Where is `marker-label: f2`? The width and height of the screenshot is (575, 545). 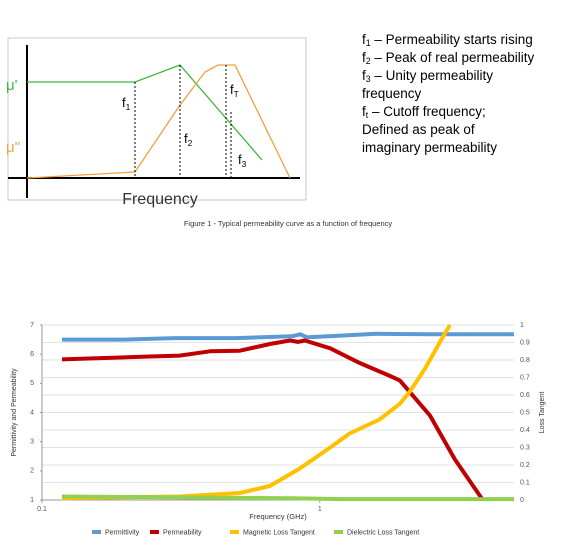
marker-label: f2 is located at coordinates (188, 139).